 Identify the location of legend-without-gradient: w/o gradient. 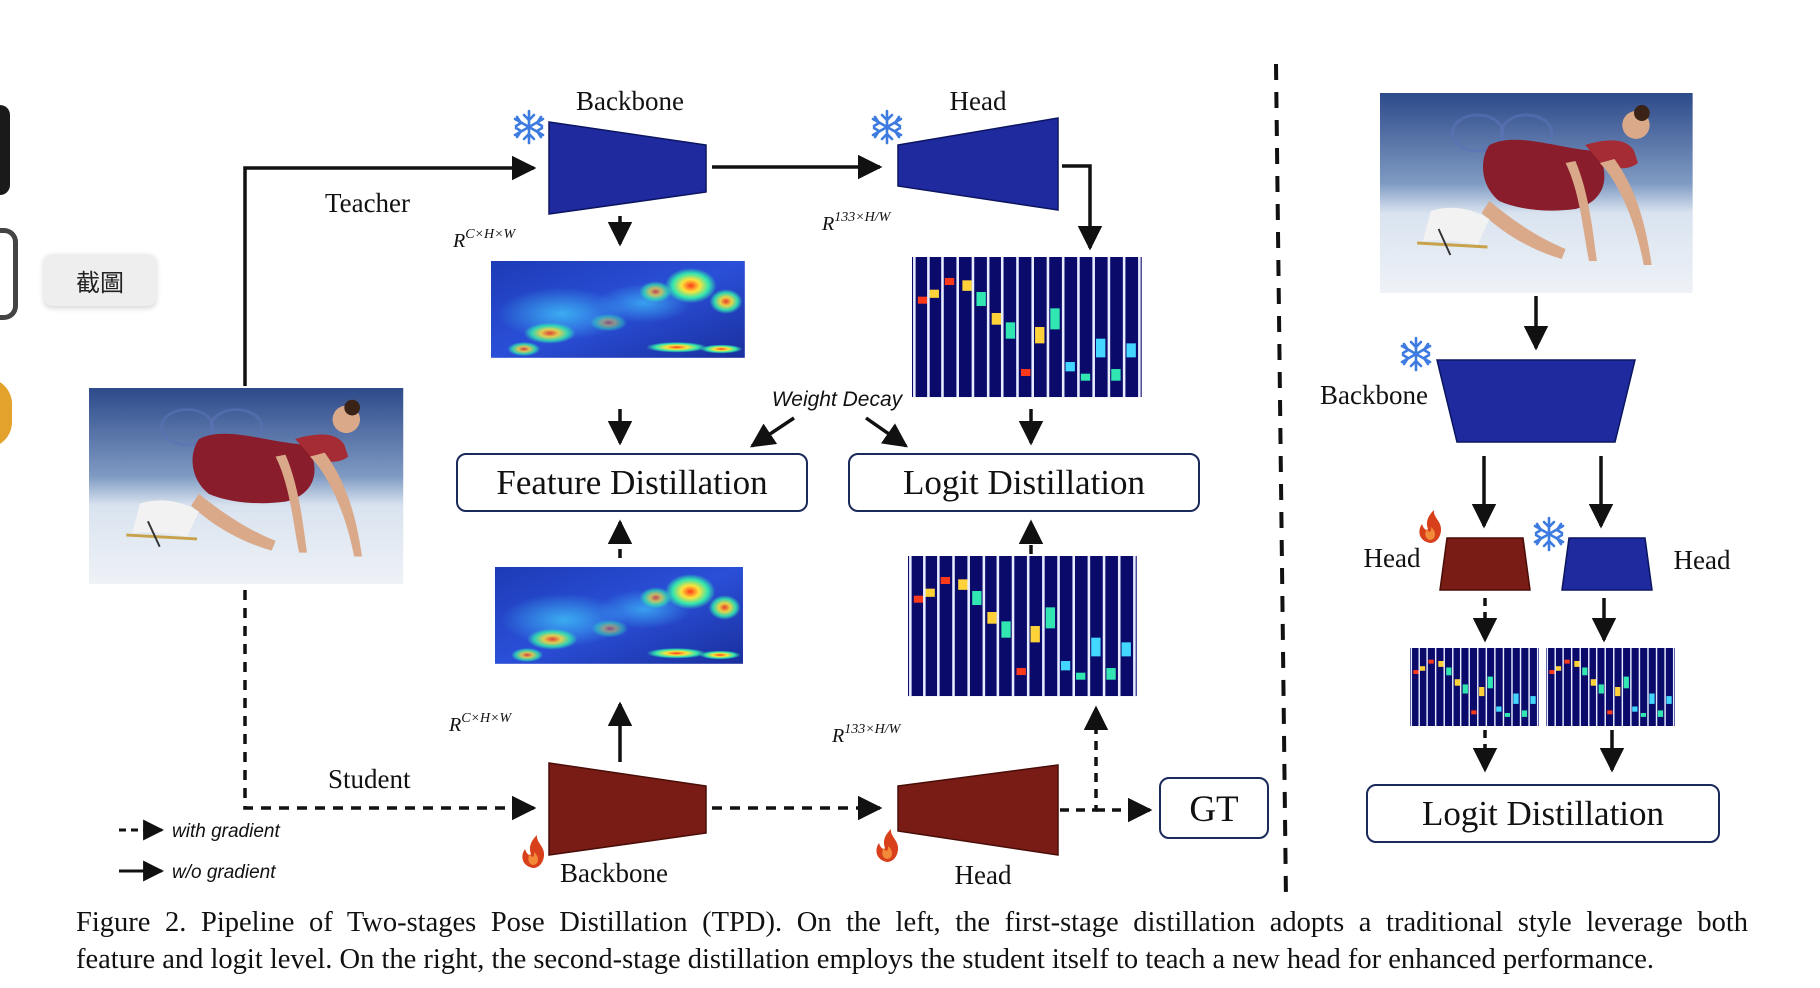
(224, 872).